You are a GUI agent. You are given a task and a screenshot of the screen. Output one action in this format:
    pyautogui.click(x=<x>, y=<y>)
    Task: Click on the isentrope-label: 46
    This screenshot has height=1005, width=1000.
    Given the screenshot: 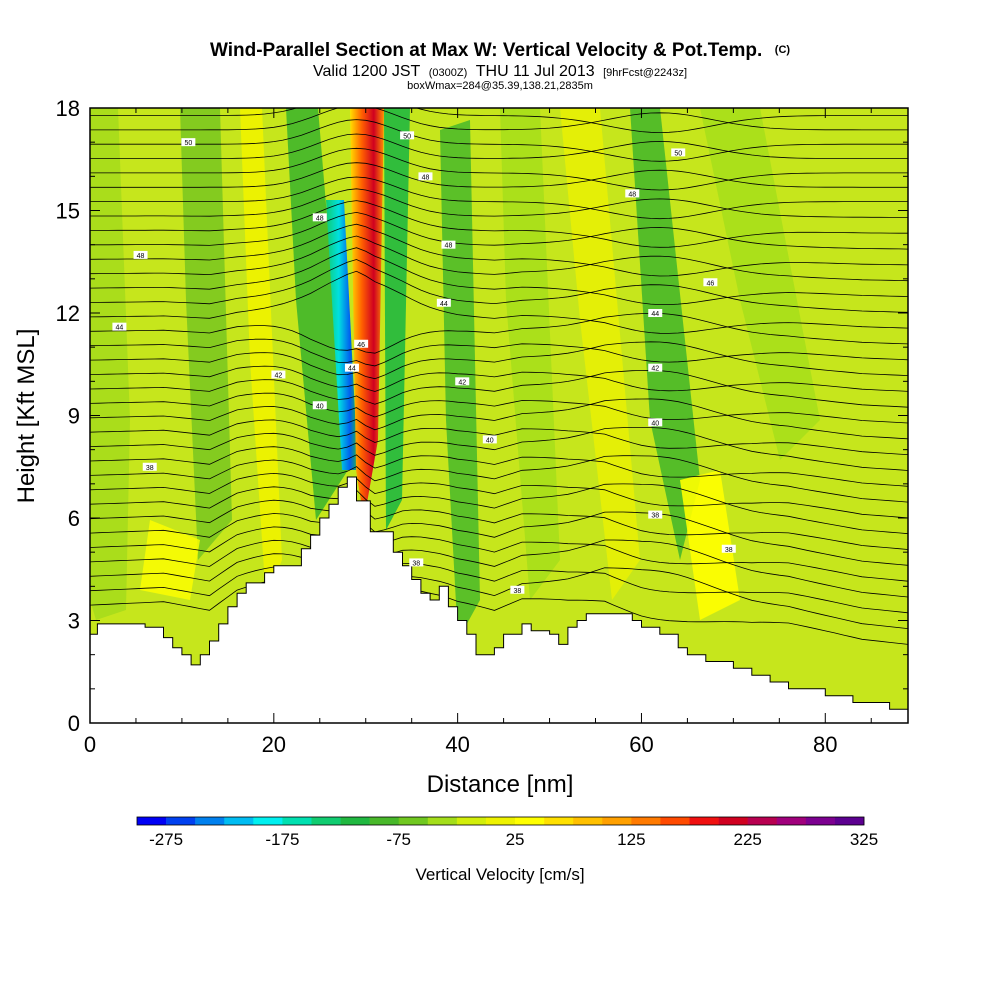 What is the action you would take?
    pyautogui.click(x=361, y=345)
    